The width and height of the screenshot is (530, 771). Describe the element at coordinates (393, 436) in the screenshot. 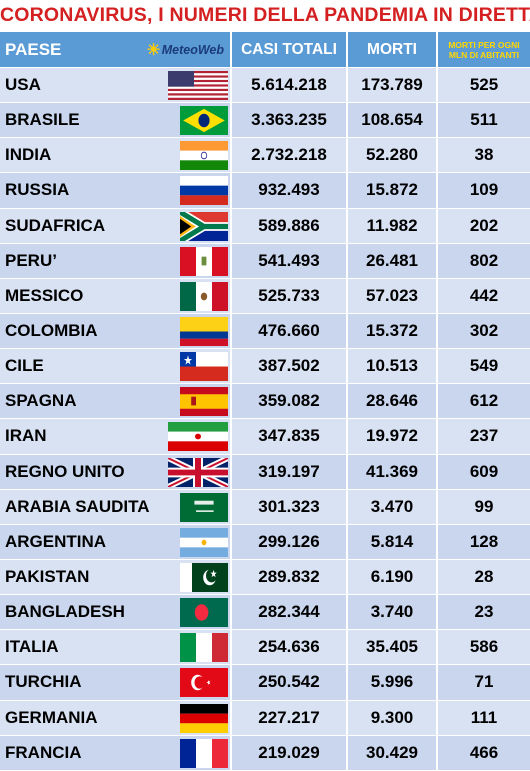

I see `deaths-cell: 19.972` at that location.